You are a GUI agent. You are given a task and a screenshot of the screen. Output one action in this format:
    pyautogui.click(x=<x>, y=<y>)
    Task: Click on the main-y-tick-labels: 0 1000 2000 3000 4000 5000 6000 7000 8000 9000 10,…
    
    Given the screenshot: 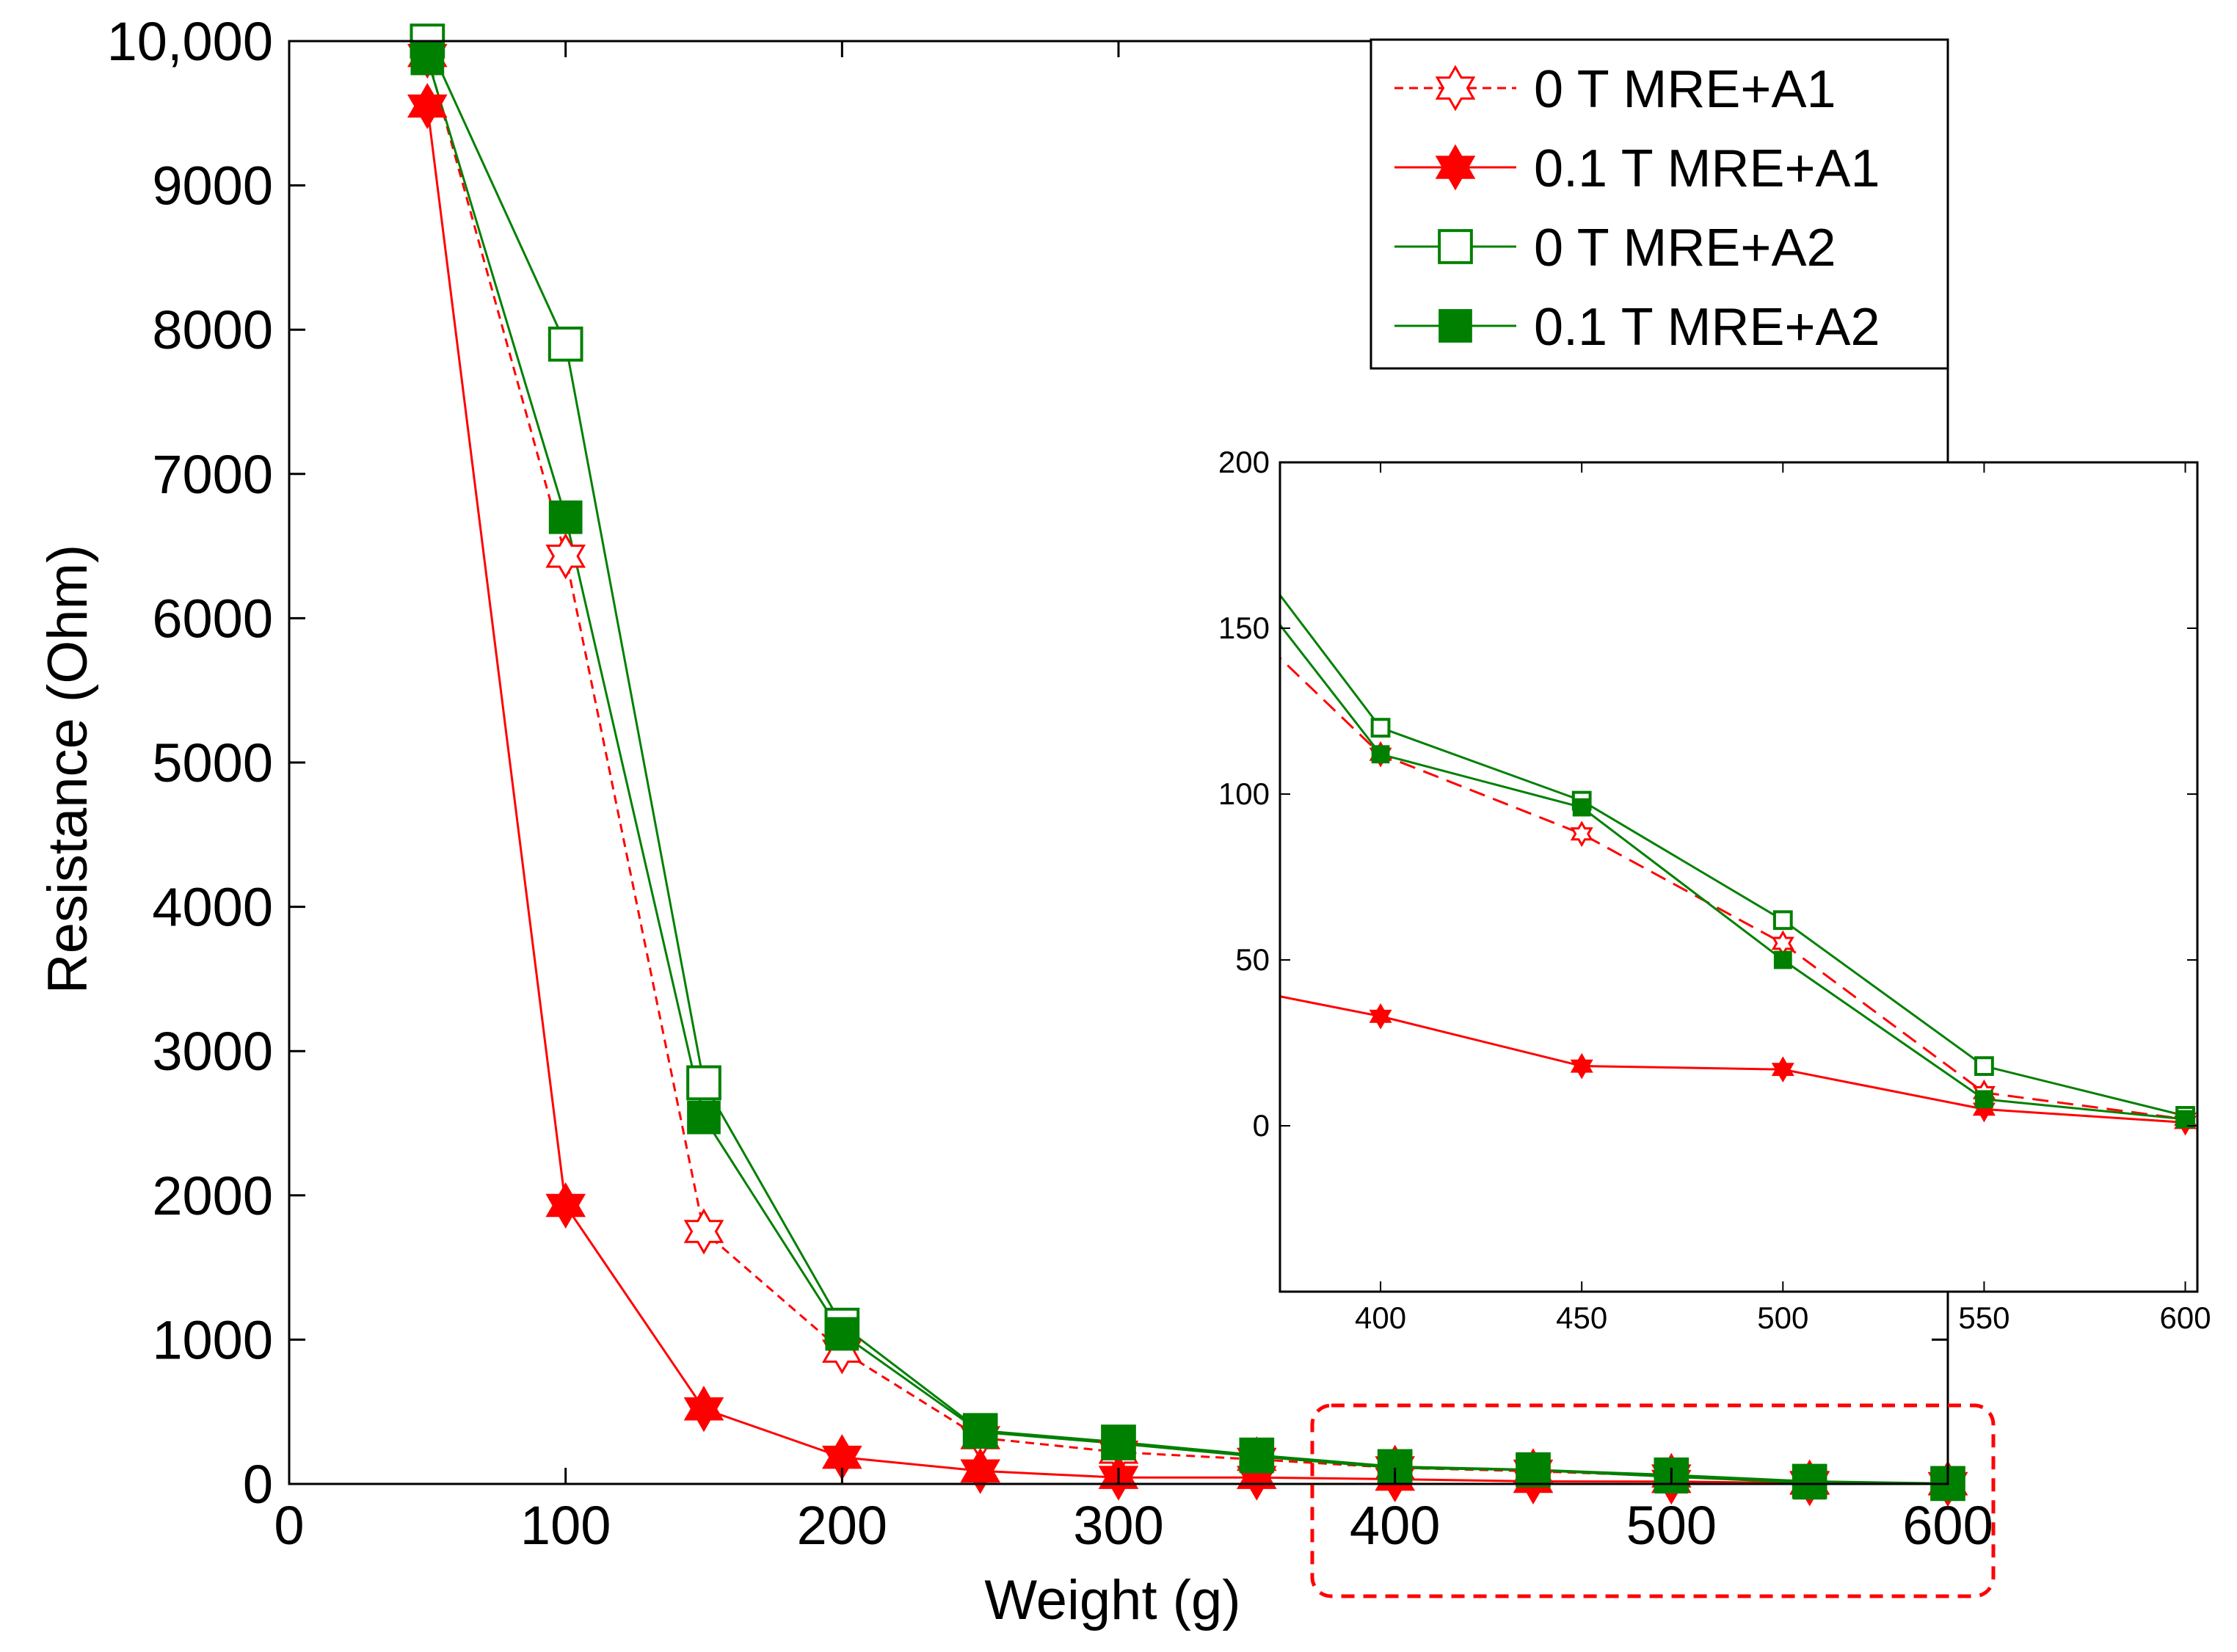 What is the action you would take?
    pyautogui.click(x=190, y=763)
    